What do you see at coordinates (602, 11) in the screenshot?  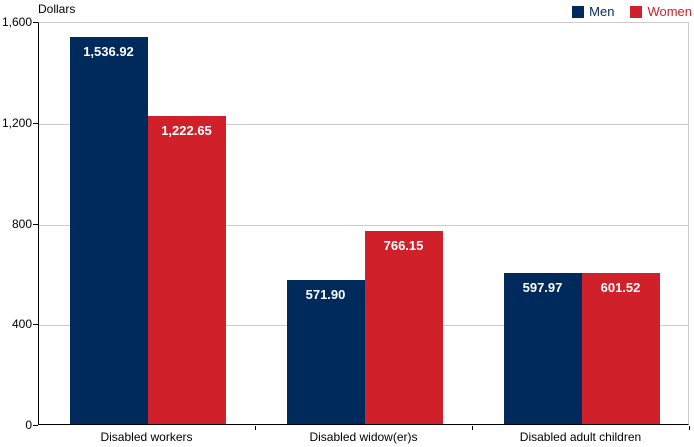 I see `legend-label: Men` at bounding box center [602, 11].